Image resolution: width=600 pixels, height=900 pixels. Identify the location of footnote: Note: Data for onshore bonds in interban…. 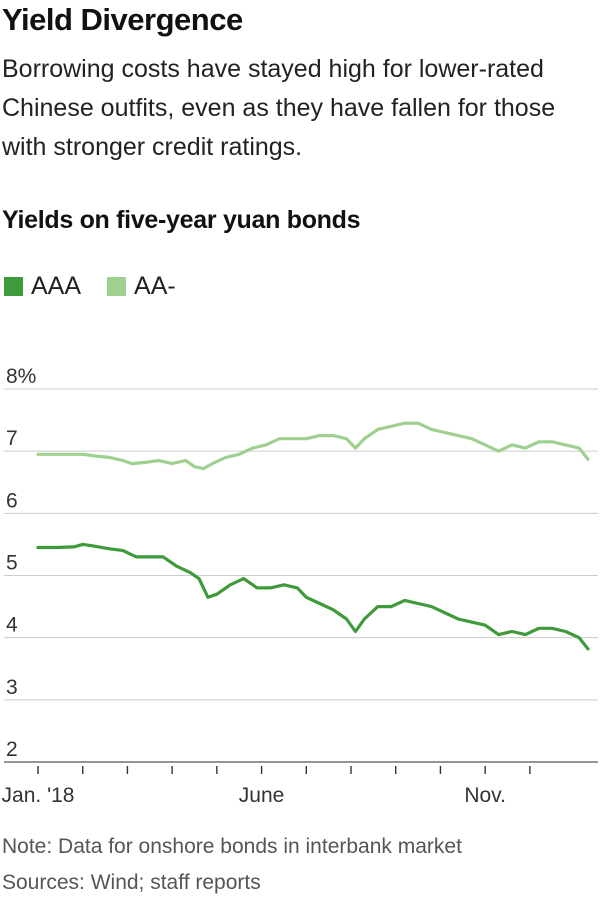
(232, 846).